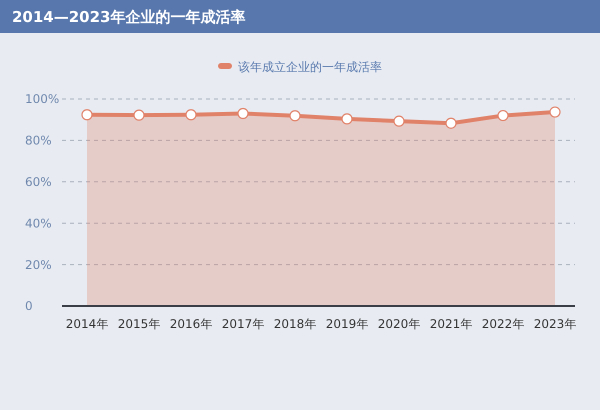  I want to click on y-tick-label: 60%, so click(38, 182).